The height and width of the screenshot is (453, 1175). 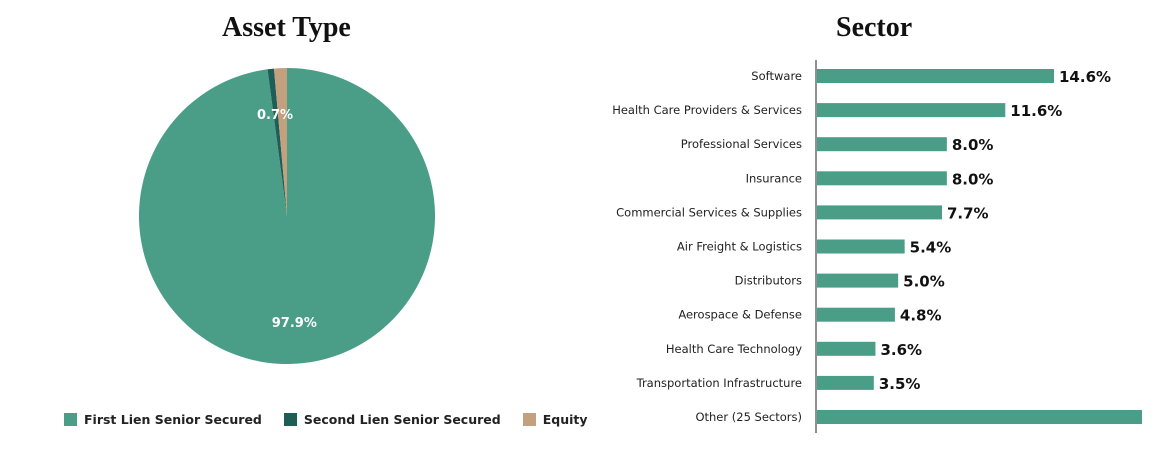 I want to click on bar-category-label: Insurance, so click(x=774, y=178).